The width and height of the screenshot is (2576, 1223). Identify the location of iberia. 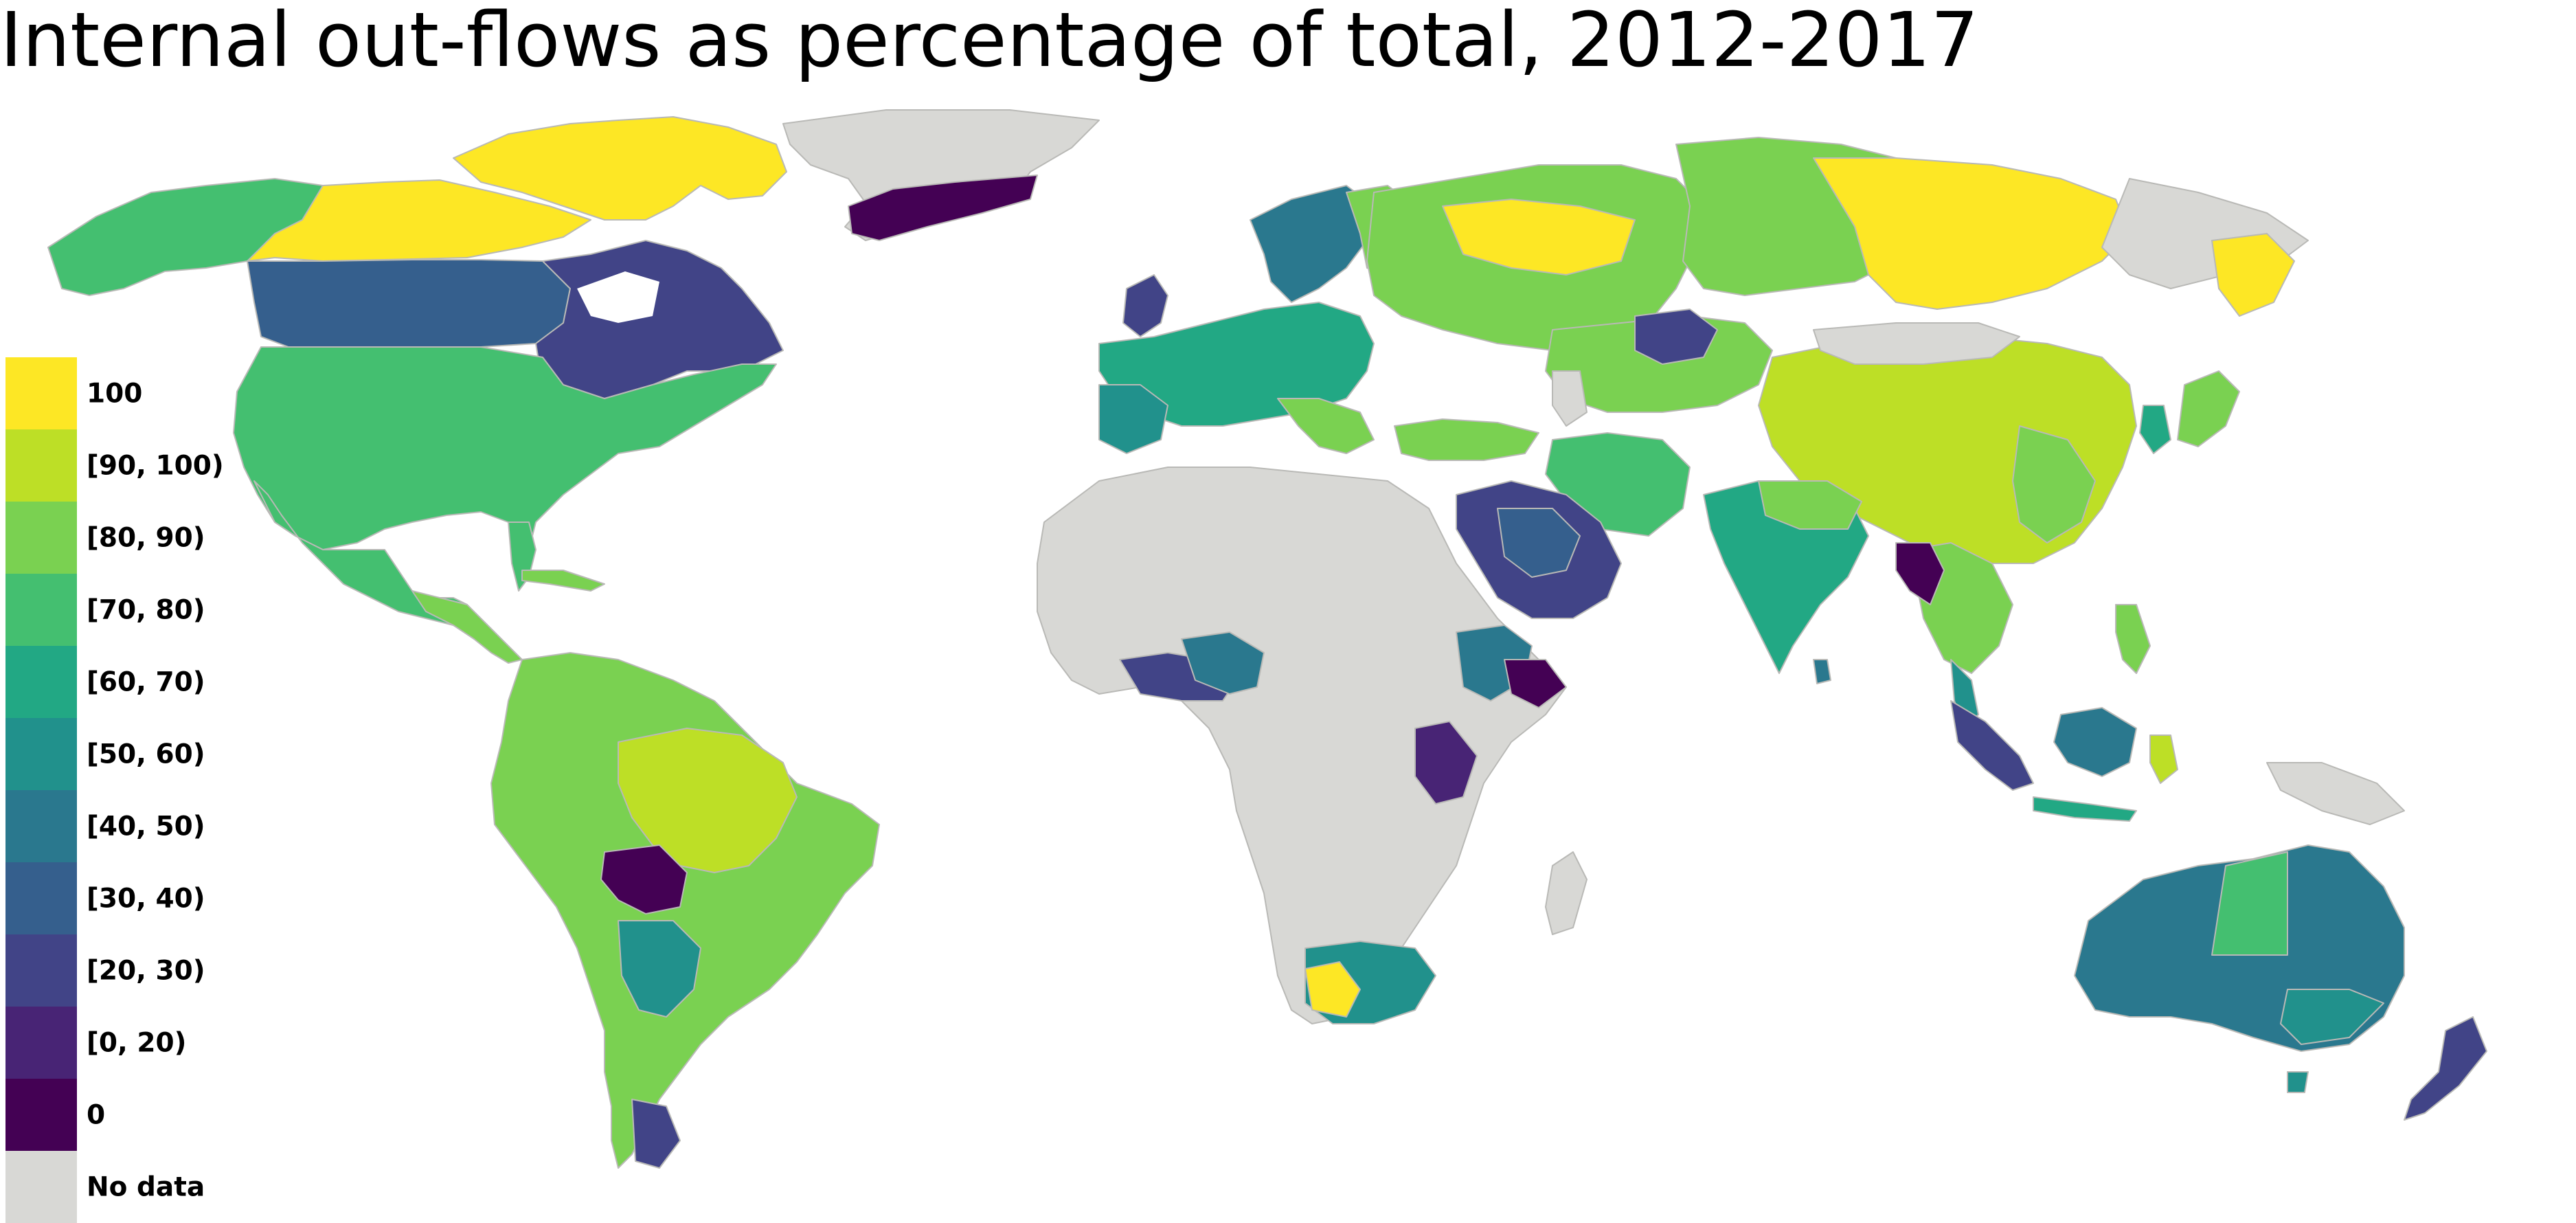
(1133, 419).